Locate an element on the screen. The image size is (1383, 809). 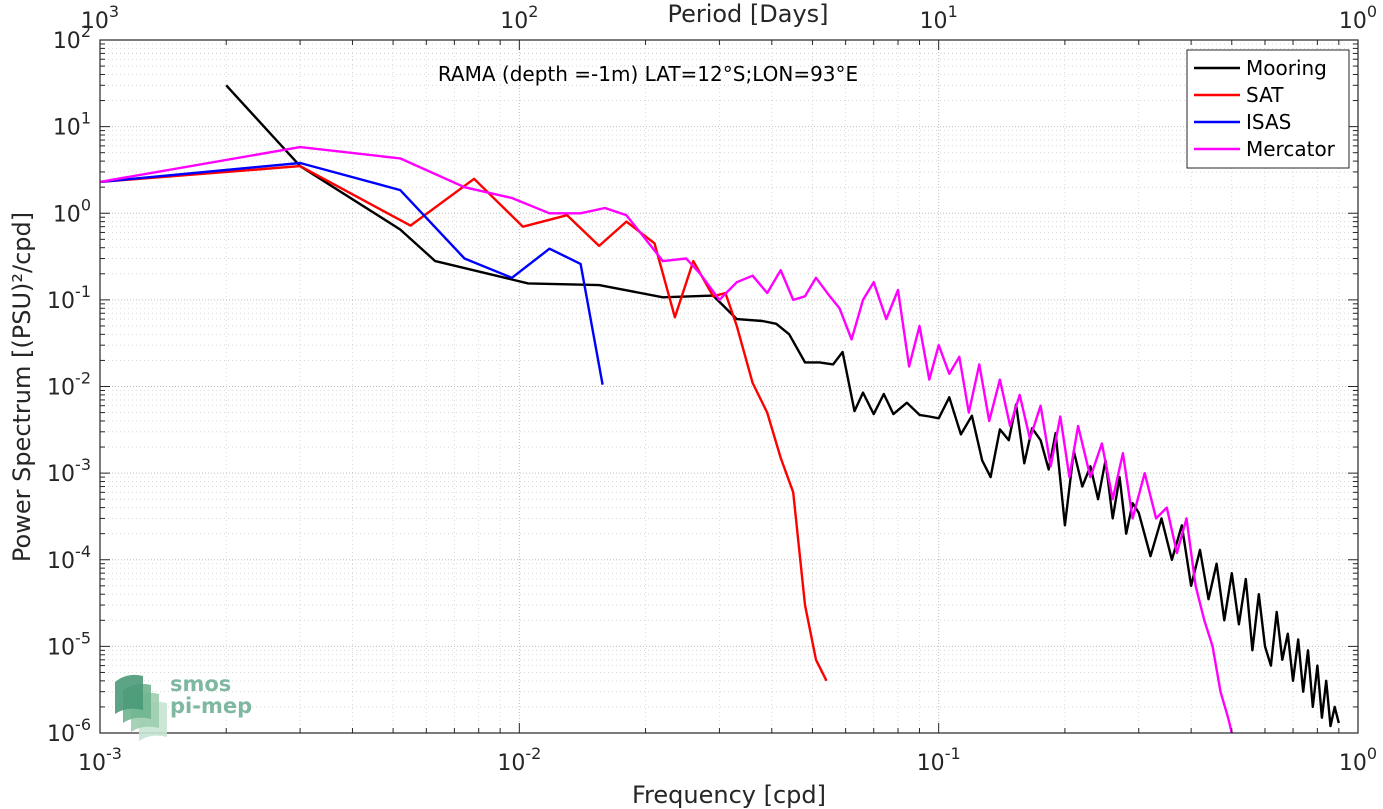
x-tick-label: 10⁻³ is located at coordinates (100, 760).